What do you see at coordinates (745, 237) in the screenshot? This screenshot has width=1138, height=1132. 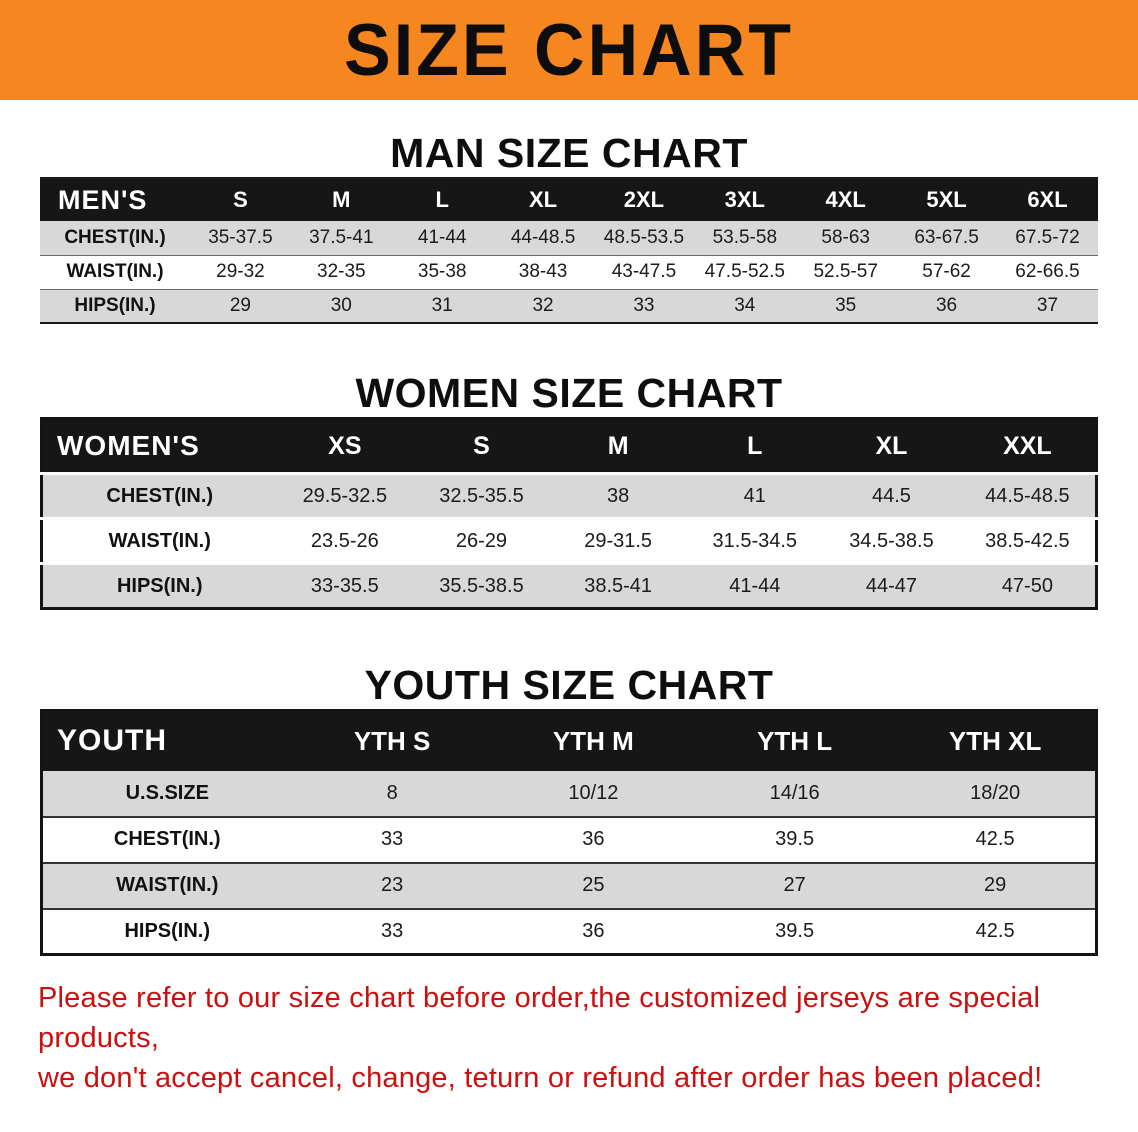 I see `value-cell: 53.5-58` at bounding box center [745, 237].